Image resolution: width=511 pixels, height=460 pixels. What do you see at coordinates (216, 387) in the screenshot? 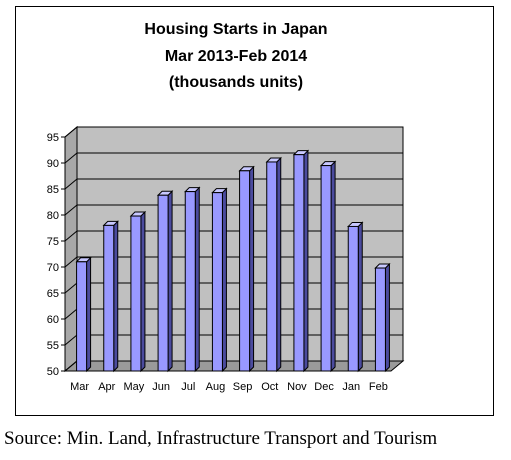
I see `x-tick-label: Aug` at bounding box center [216, 387].